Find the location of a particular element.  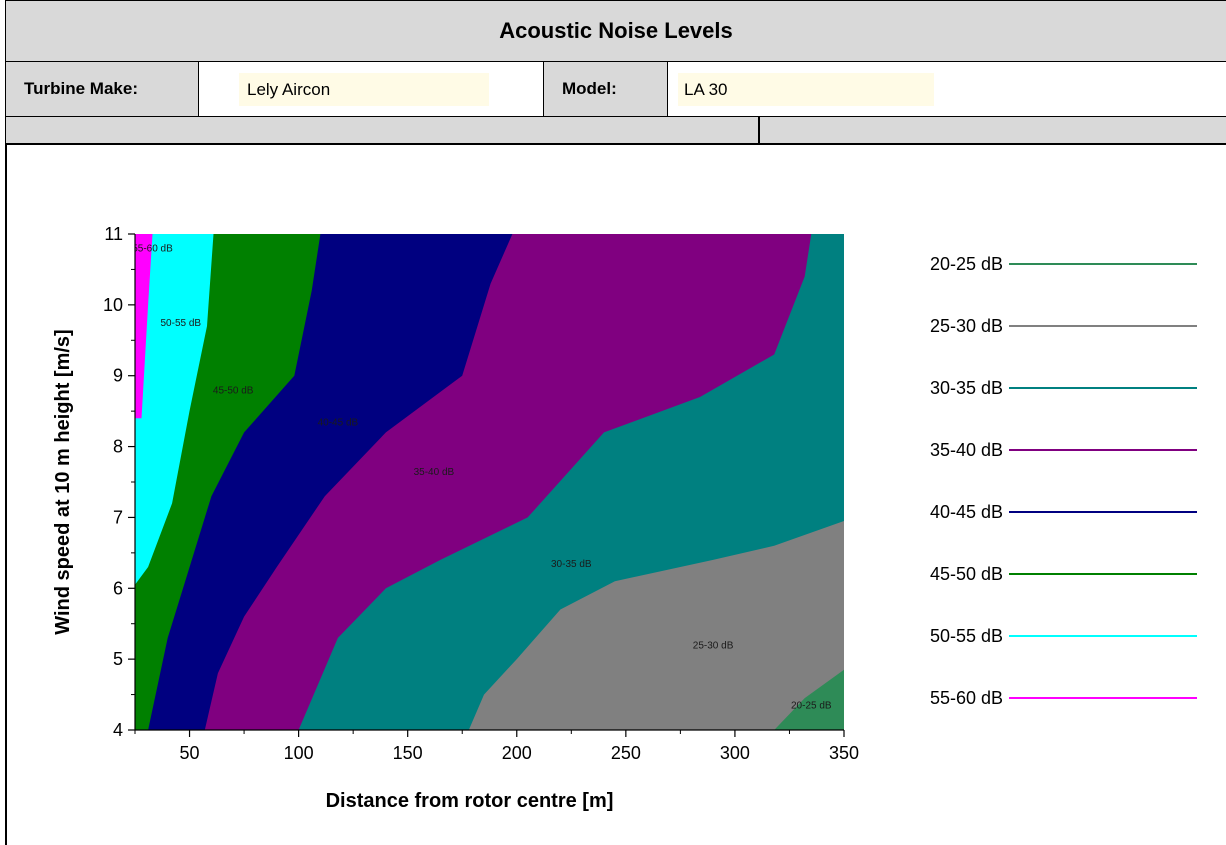

legend-item: 30-35 dB is located at coordinates (1063, 388).